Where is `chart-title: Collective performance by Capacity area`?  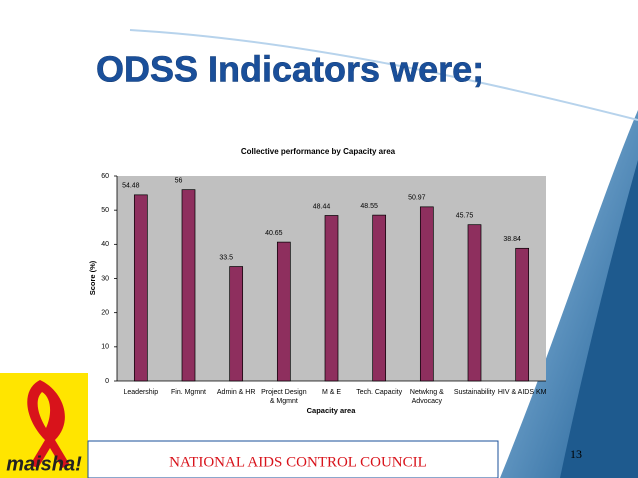
chart-title: Collective performance by Capacity area is located at coordinates (318, 151).